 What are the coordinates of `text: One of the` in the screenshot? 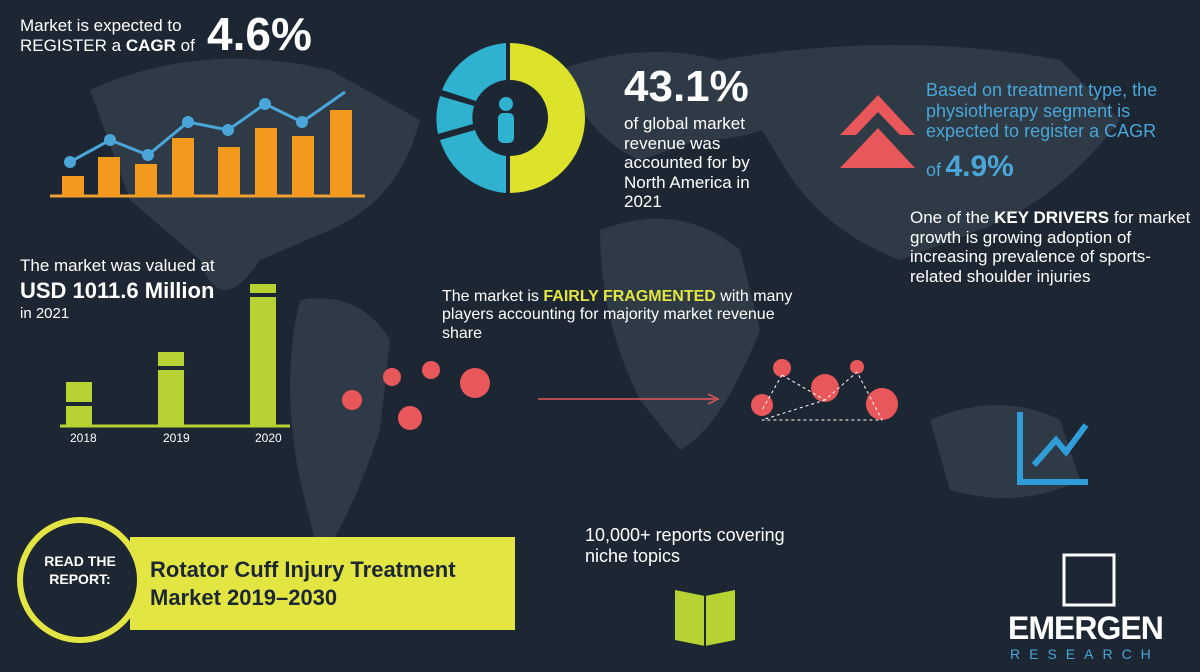 It's located at (950, 217).